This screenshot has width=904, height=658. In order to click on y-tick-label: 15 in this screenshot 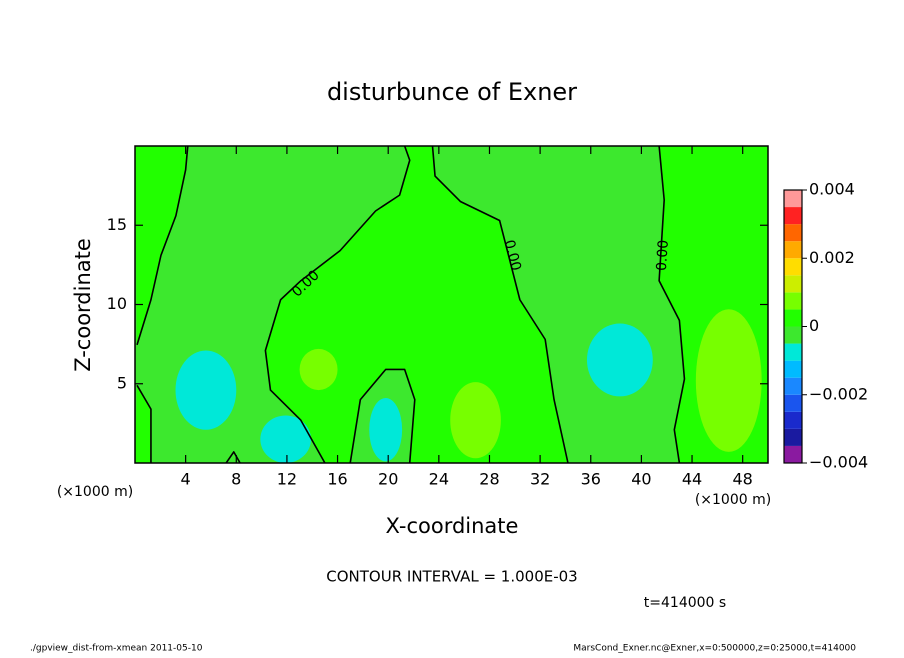, I will do `click(117, 224)`.